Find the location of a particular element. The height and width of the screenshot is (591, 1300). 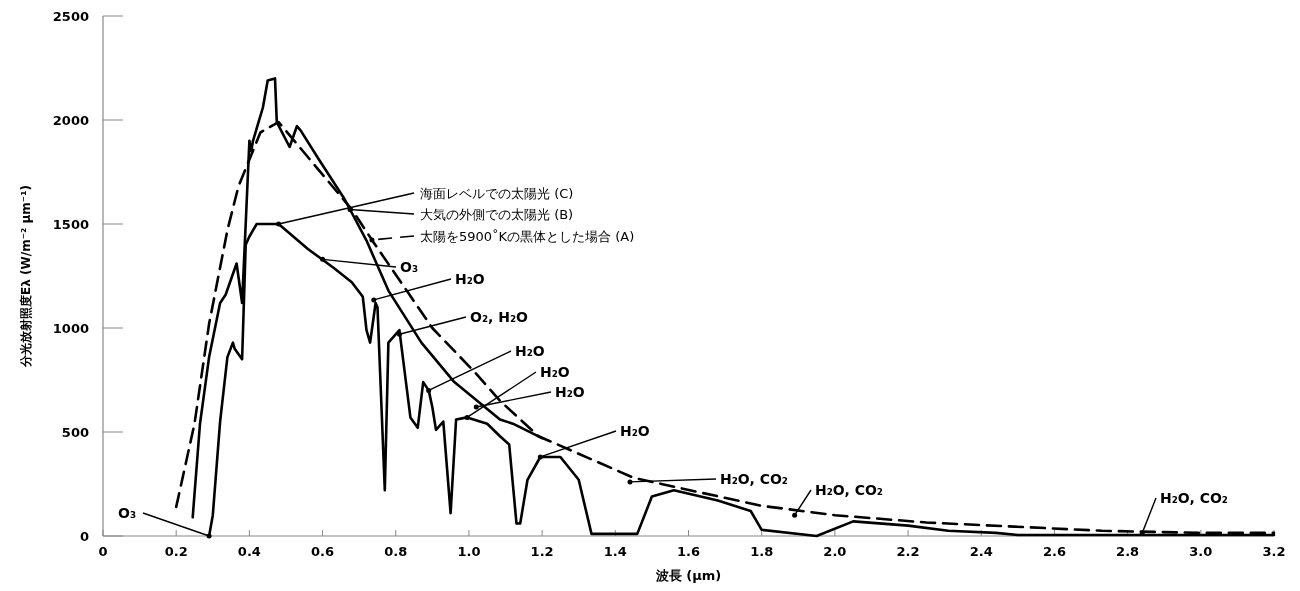

x-tick-label: 2.4 is located at coordinates (981, 551).